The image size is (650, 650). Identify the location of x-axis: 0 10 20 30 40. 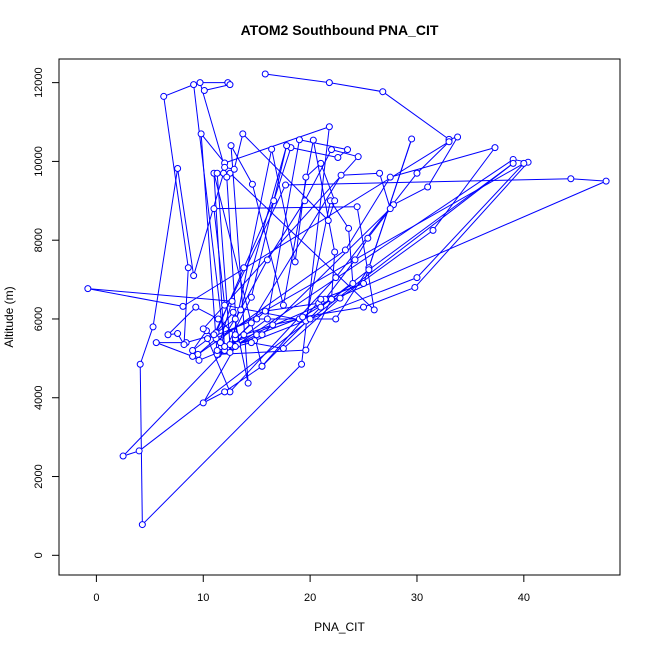
(311, 589).